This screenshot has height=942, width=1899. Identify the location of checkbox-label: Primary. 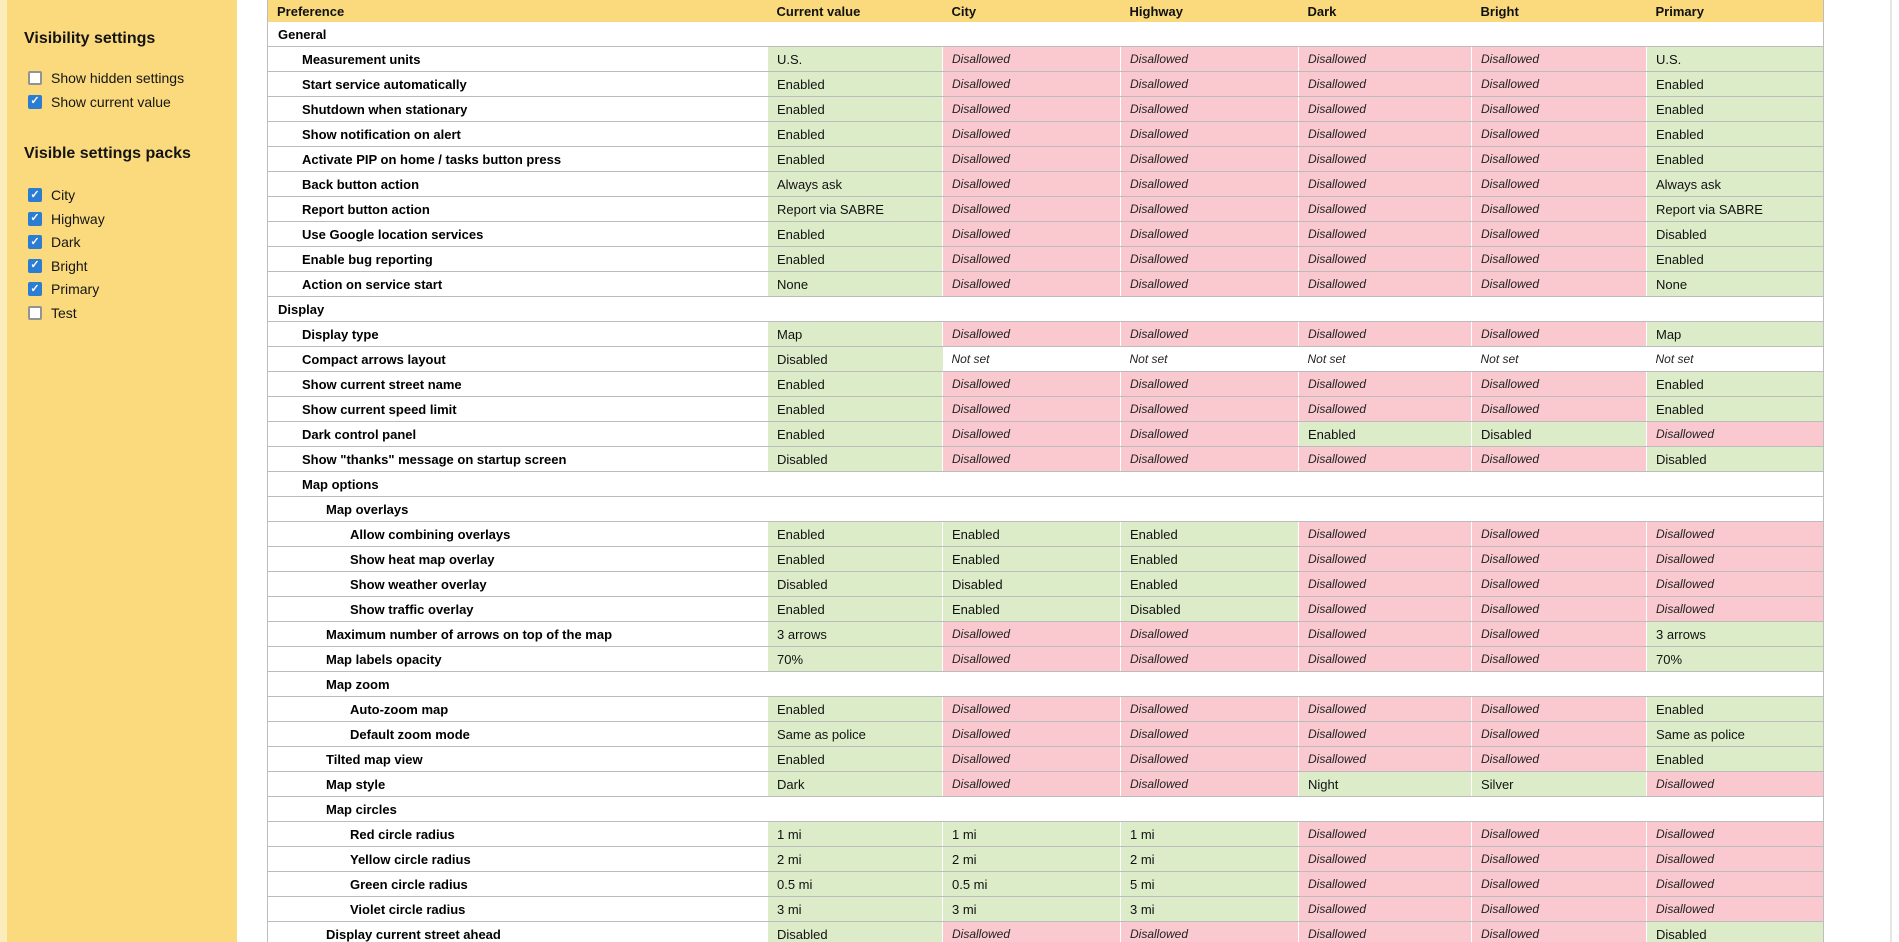
(75, 289).